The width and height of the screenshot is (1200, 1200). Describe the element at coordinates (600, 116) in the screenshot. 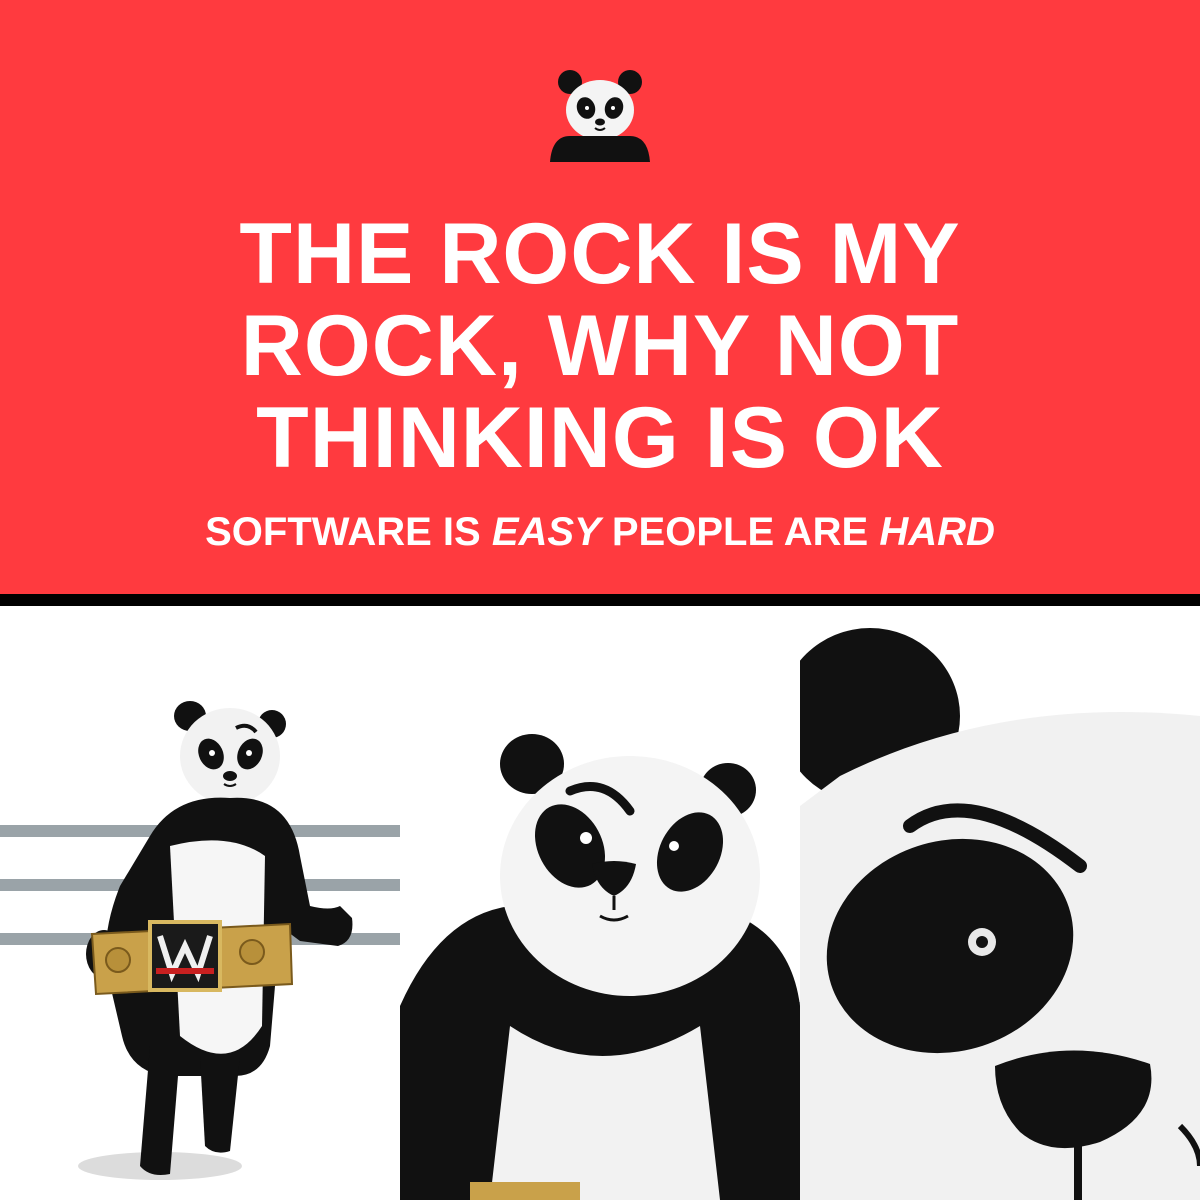

I see `panda-logo-icon` at that location.